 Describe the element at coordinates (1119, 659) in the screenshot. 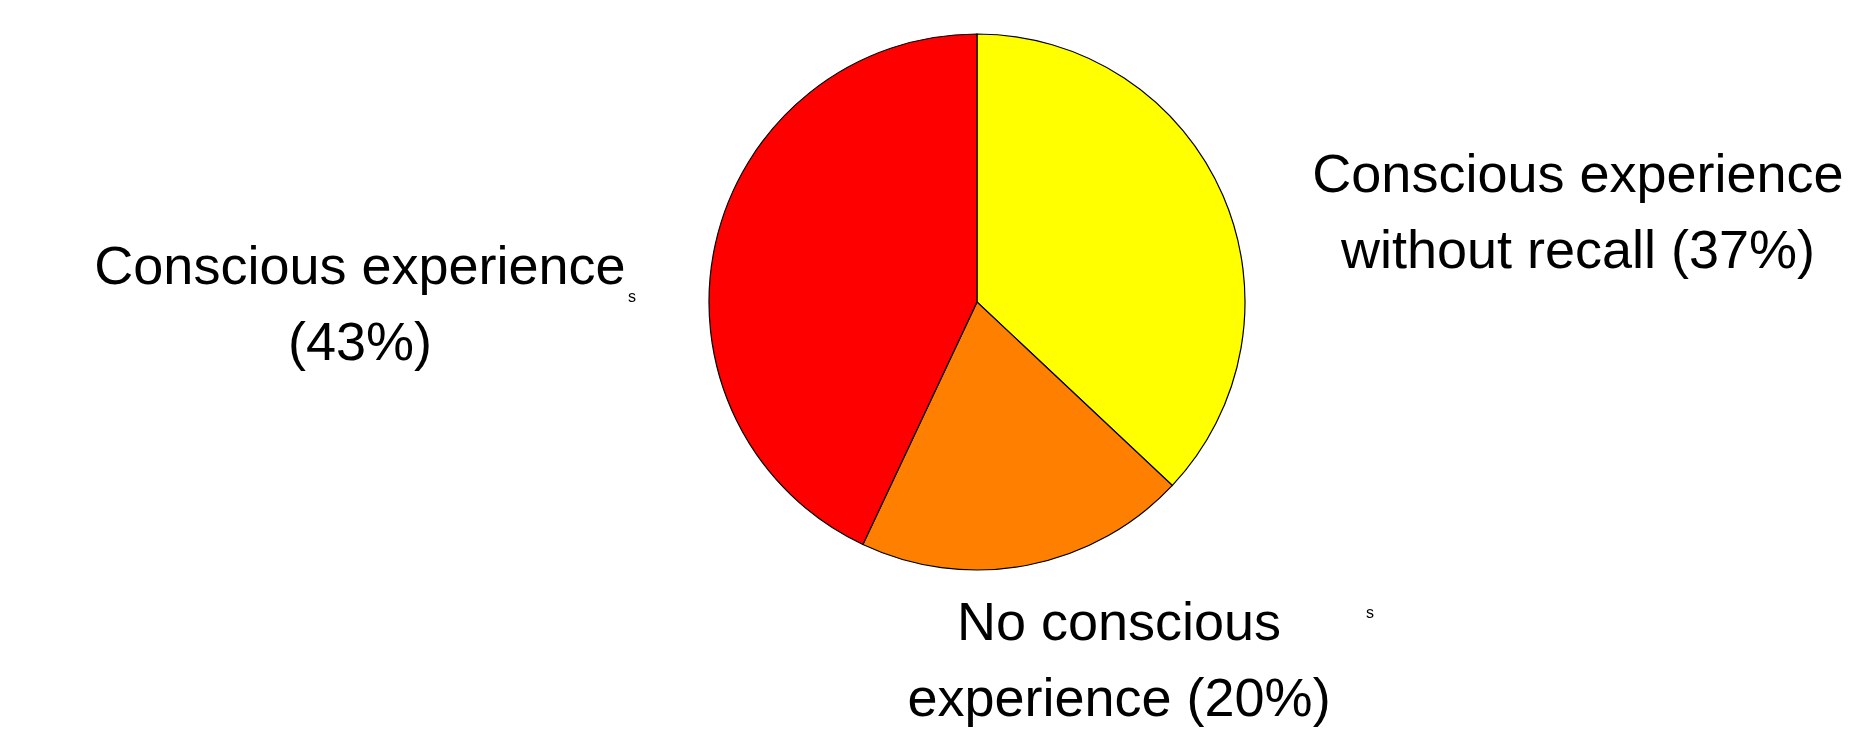

I see `slice-label: No conscious experience (20%)` at that location.